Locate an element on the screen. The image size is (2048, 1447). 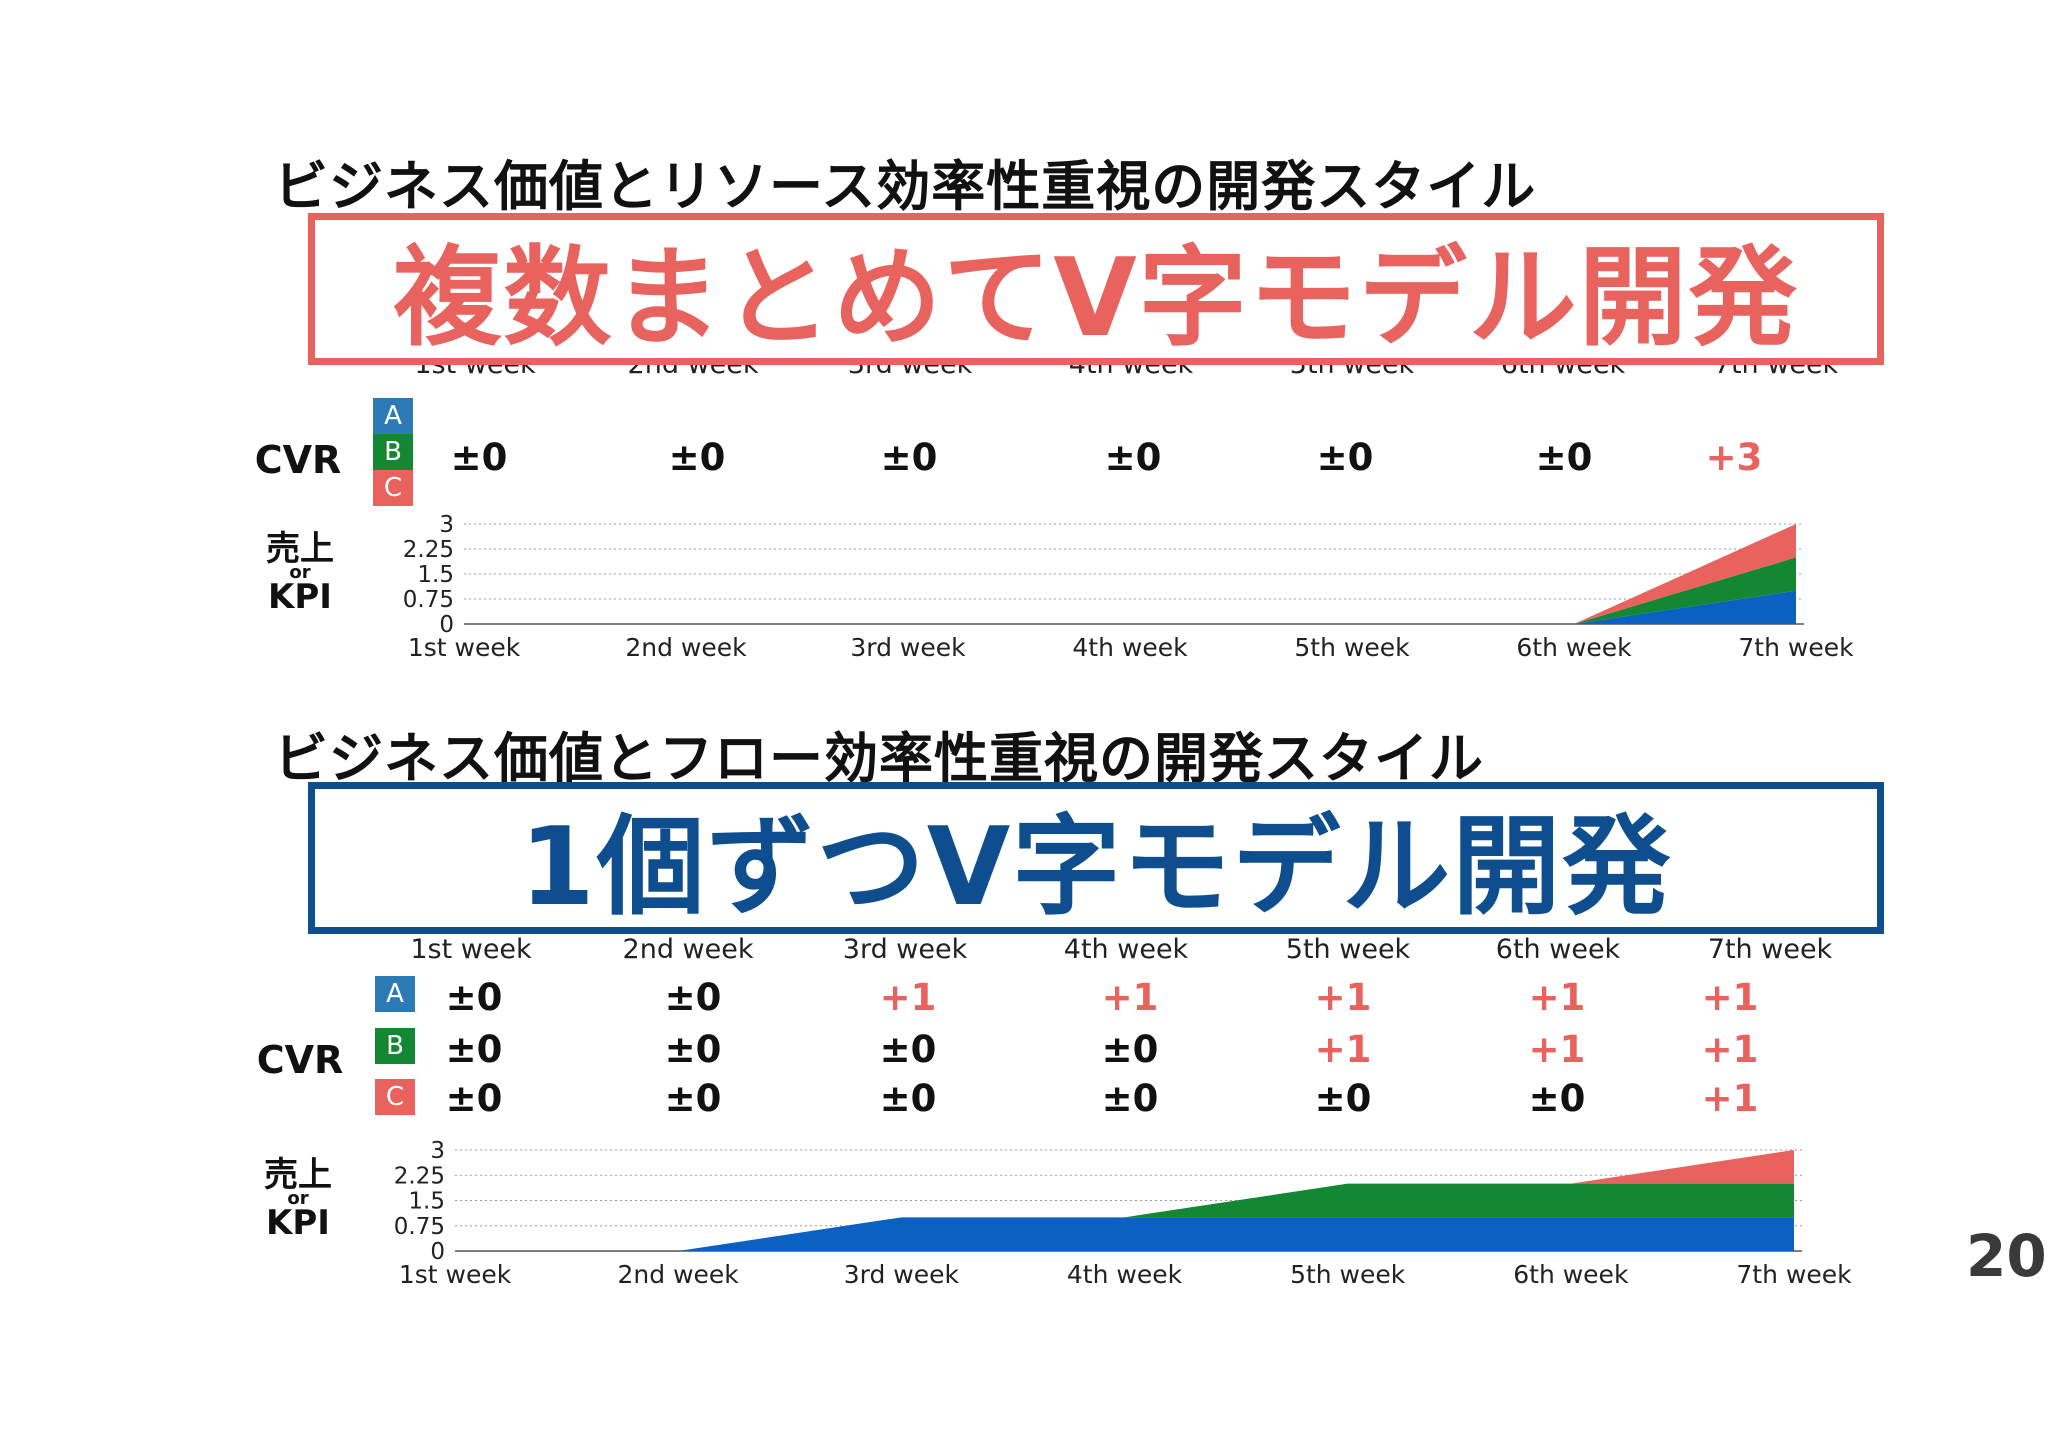
section2-banner: 1個ずつV字モデル開発 is located at coordinates (1096, 858).